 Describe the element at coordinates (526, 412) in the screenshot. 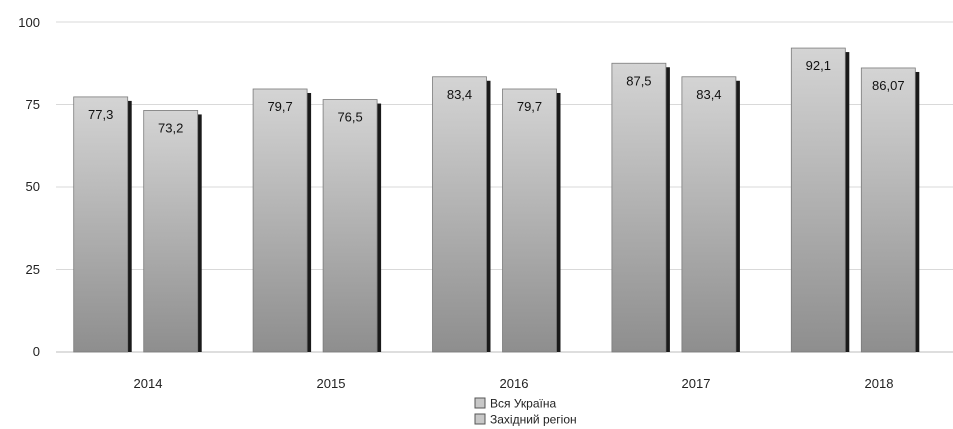

I see `legend: Вся Україна Західний регіон` at that location.